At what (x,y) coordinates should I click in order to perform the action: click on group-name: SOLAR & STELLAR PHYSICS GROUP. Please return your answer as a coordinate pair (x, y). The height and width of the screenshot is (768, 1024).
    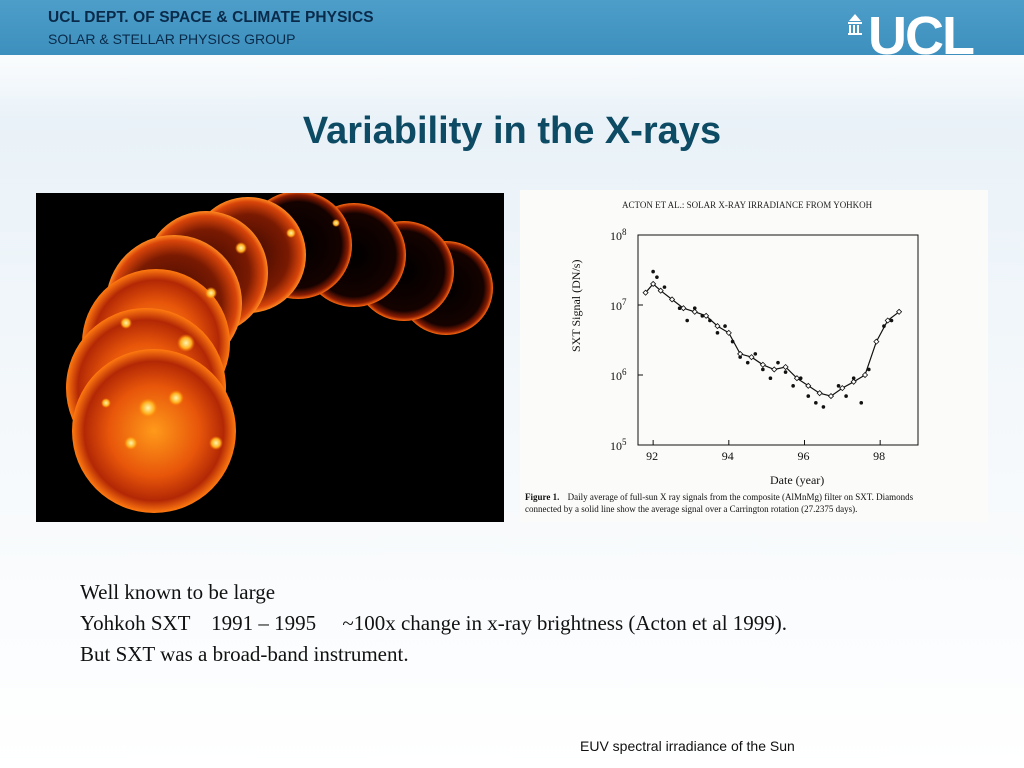
    Looking at the image, I should click on (172, 39).